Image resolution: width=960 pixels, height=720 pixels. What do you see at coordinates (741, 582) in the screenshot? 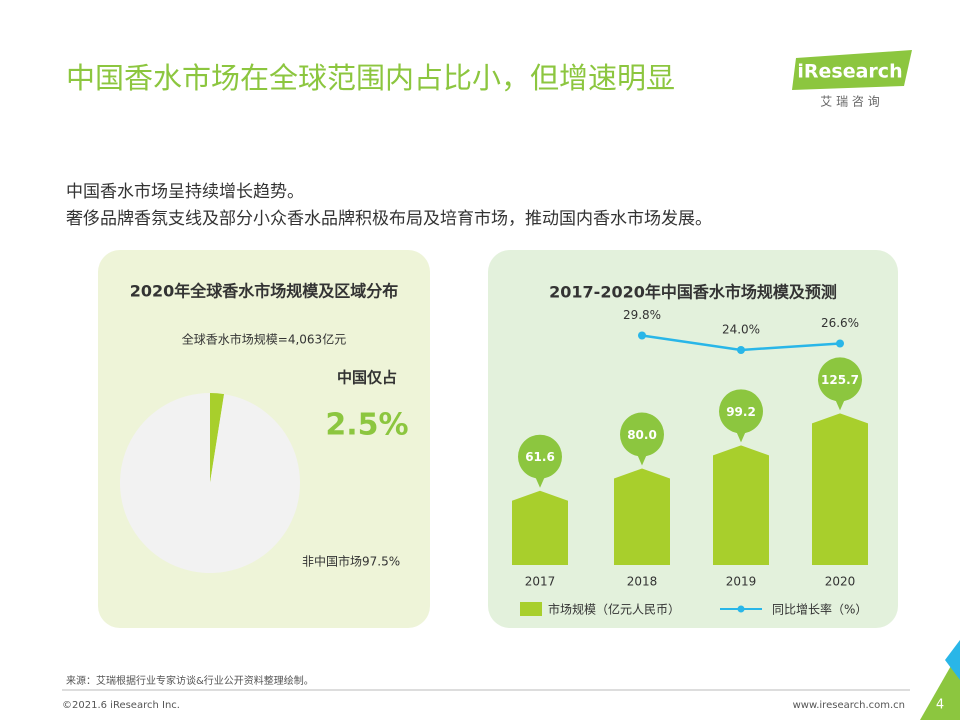
I see `x-tick-label: 2019` at bounding box center [741, 582].